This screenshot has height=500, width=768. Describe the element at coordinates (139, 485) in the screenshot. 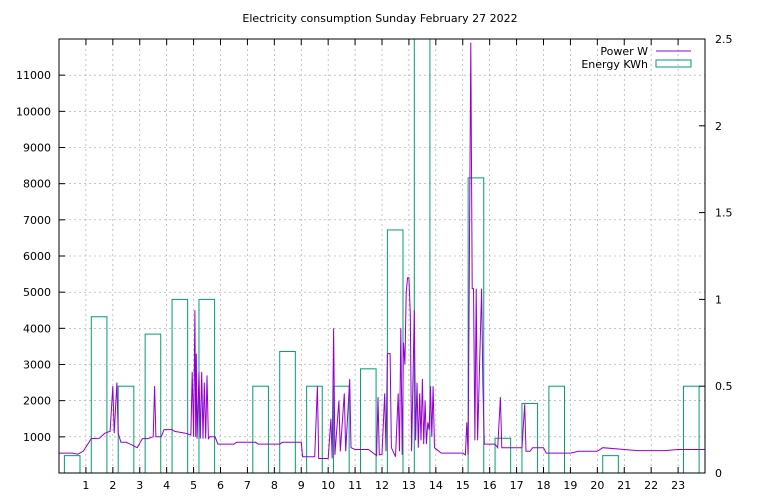

I see `x-tick-label: 3` at that location.